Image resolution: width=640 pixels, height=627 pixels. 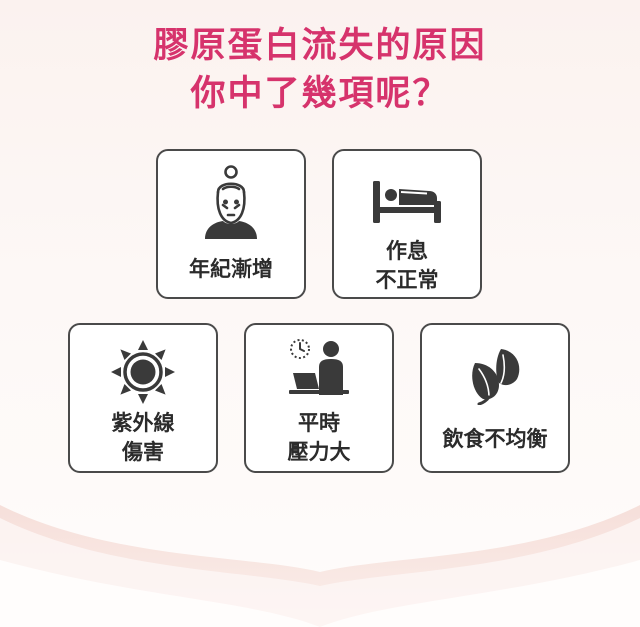 I want to click on cause-card-sleep-label: 作息 不正常, so click(x=407, y=265).